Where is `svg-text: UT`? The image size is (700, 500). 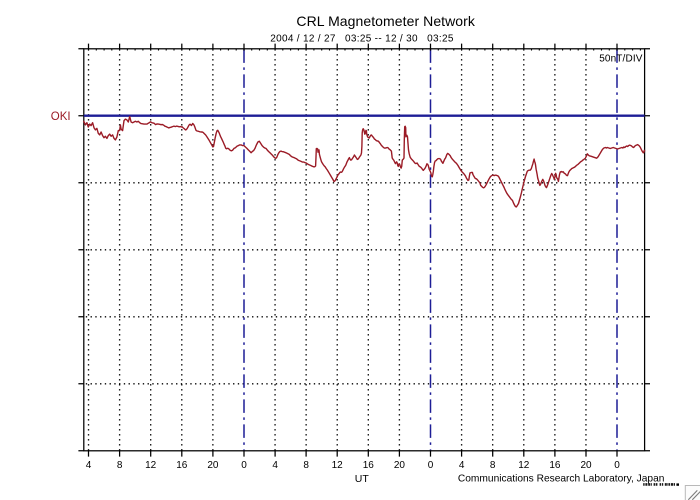
svg-text: UT is located at coordinates (362, 479).